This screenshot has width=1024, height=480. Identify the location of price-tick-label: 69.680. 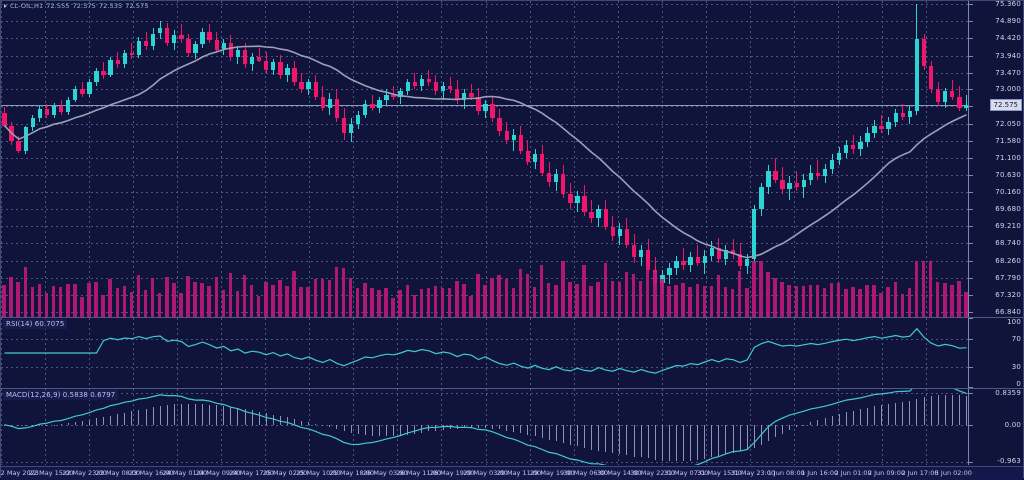
(1008, 209).